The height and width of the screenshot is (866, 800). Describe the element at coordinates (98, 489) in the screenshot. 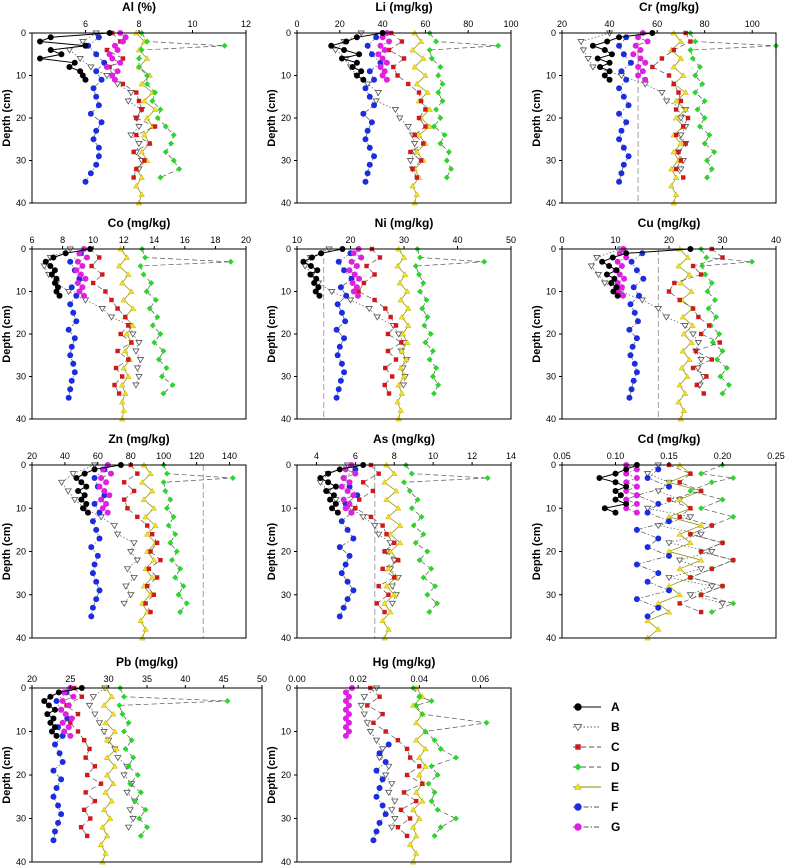

I see `series-a` at that location.